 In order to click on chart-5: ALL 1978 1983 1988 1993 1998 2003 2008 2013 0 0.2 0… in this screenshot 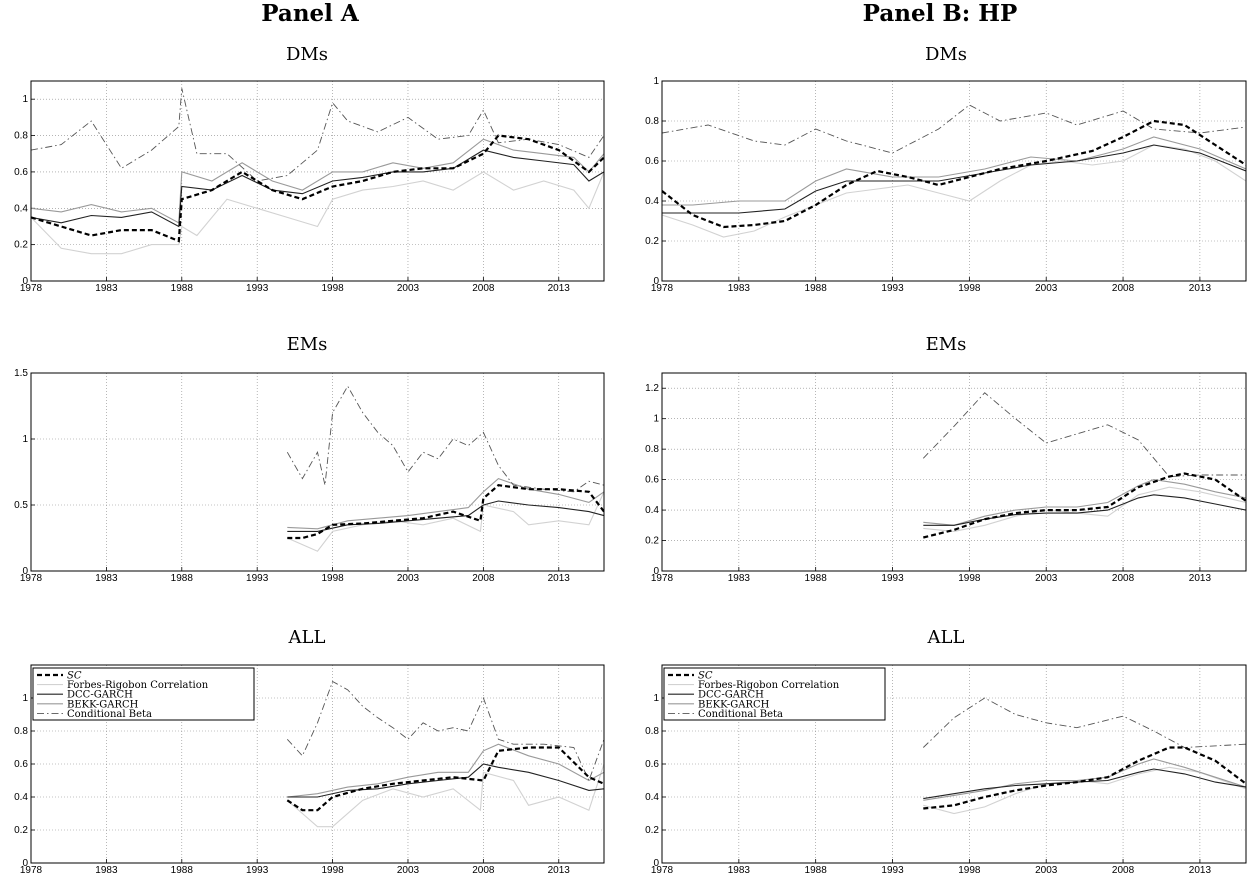, I will do `click(309, 751)`.